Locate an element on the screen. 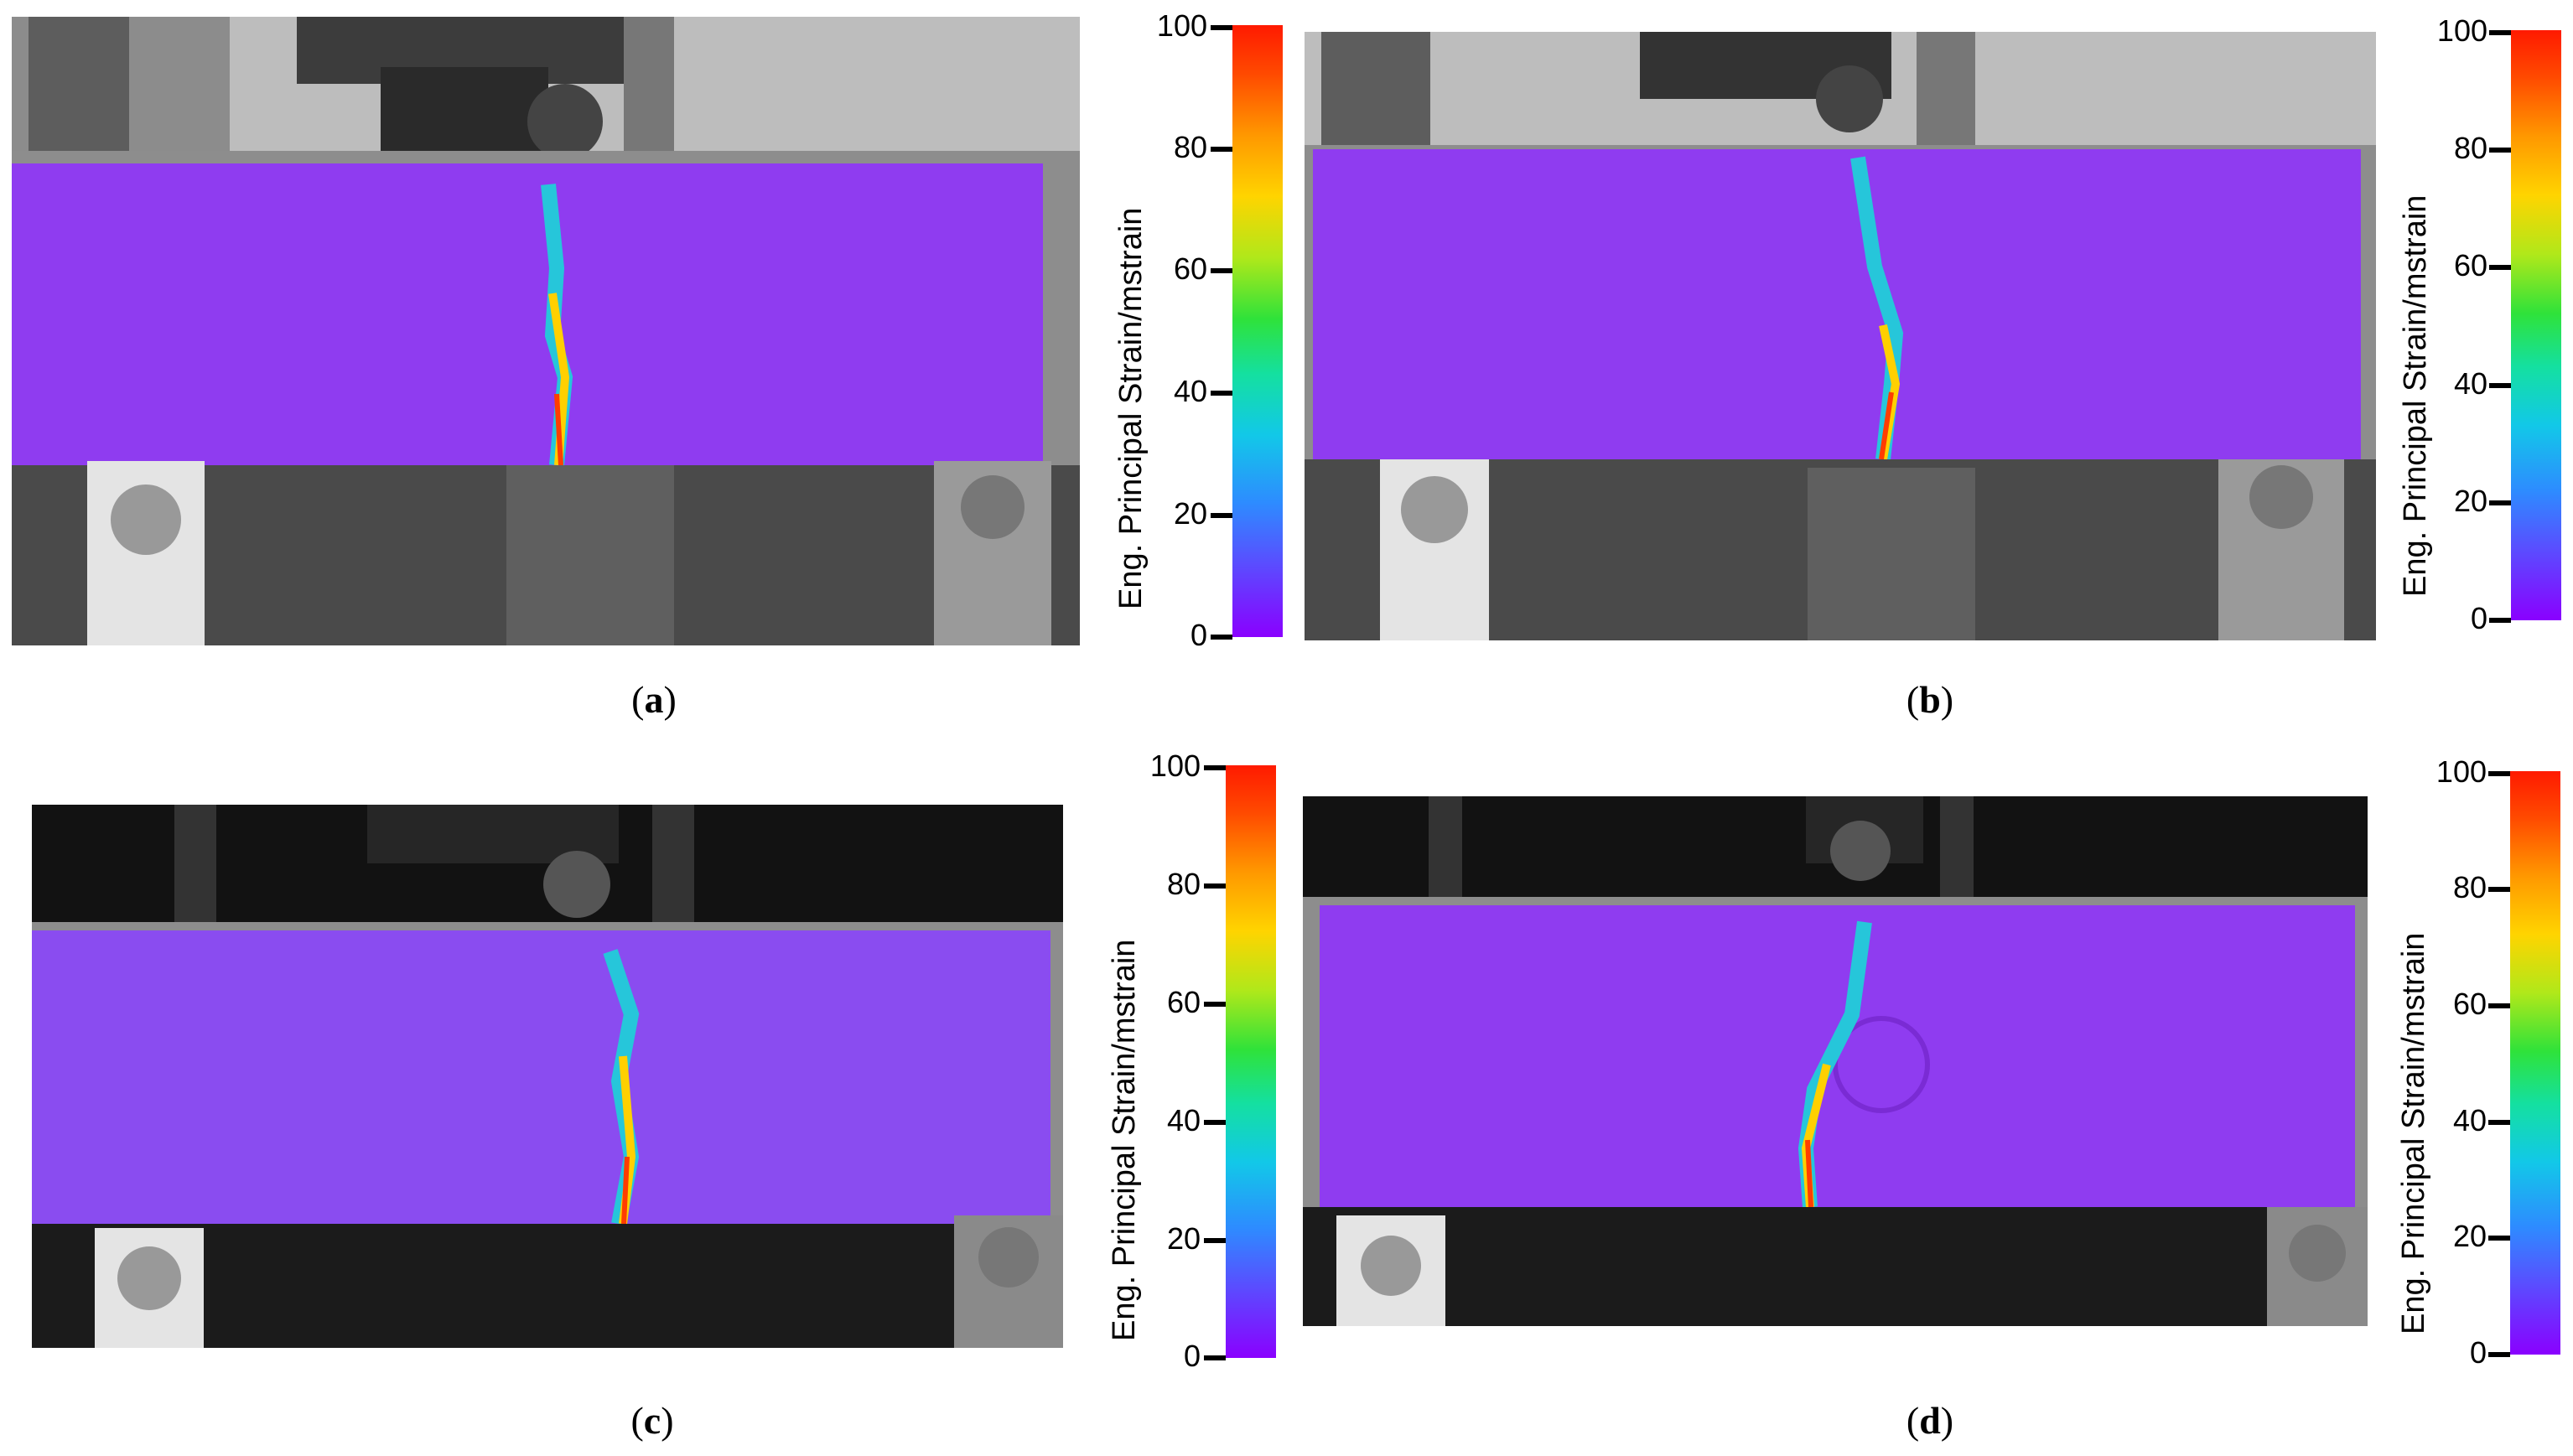 Image resolution: width=2573 pixels, height=1456 pixels. colorbar-b: 100 80 60 40 20 0 is located at coordinates (2501, 324).